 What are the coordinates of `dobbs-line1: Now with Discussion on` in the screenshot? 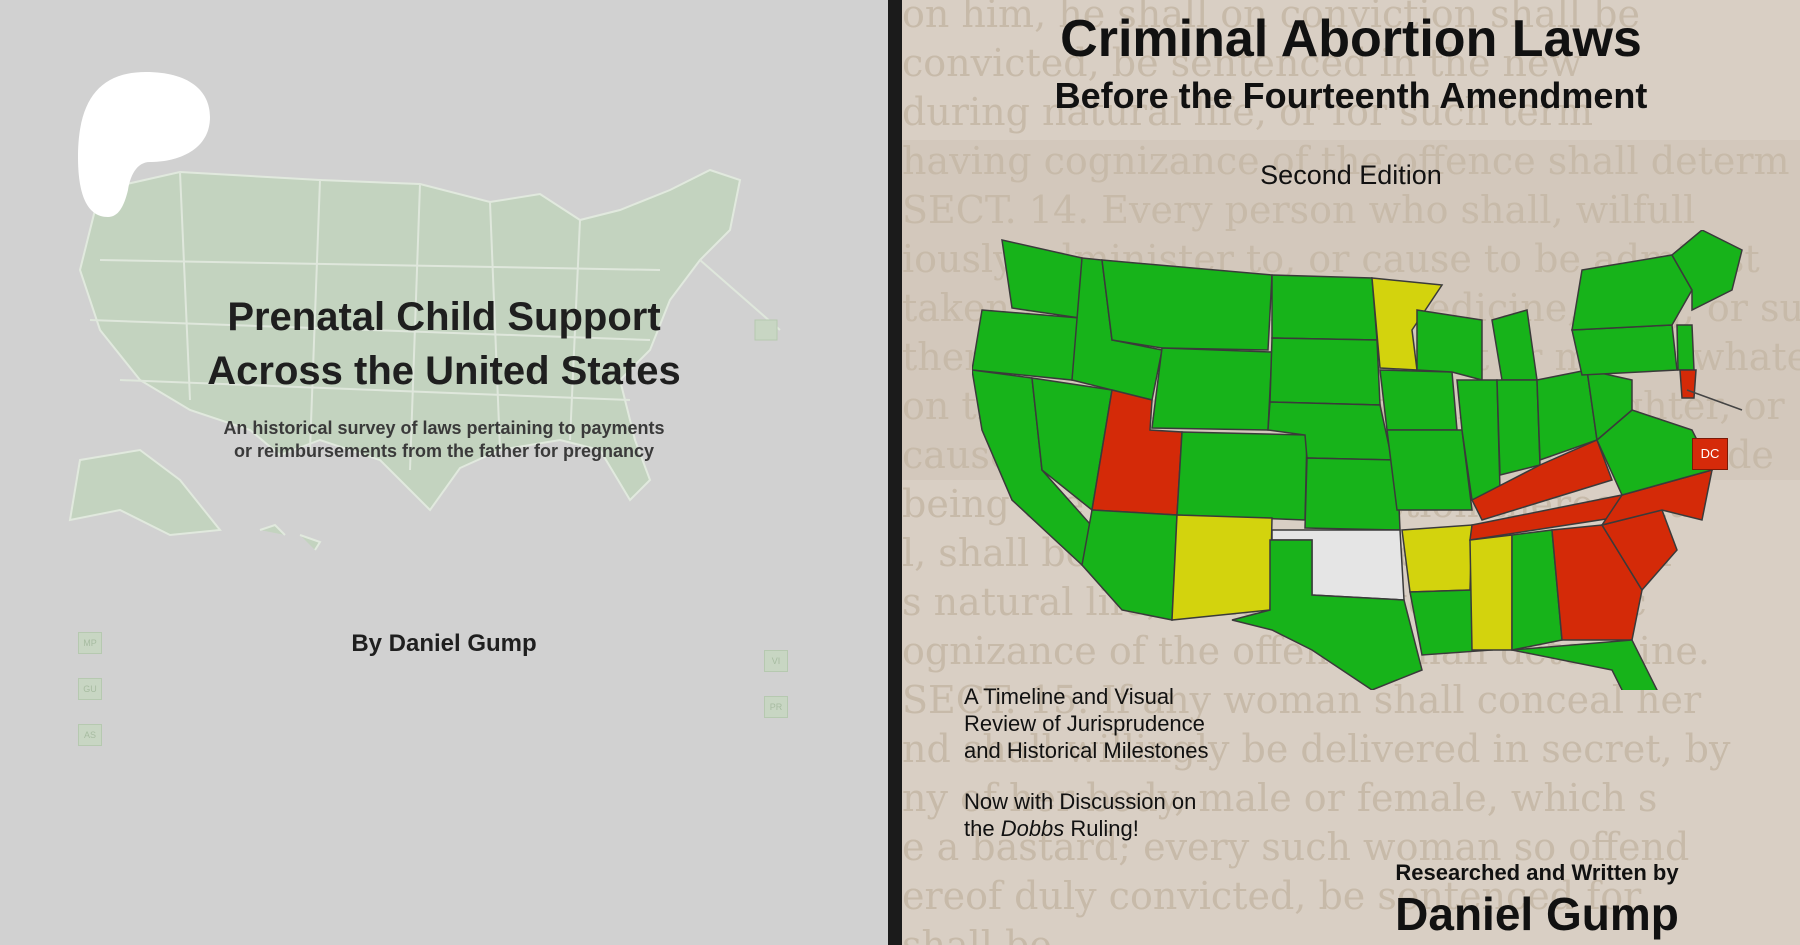 It's located at (1080, 801).